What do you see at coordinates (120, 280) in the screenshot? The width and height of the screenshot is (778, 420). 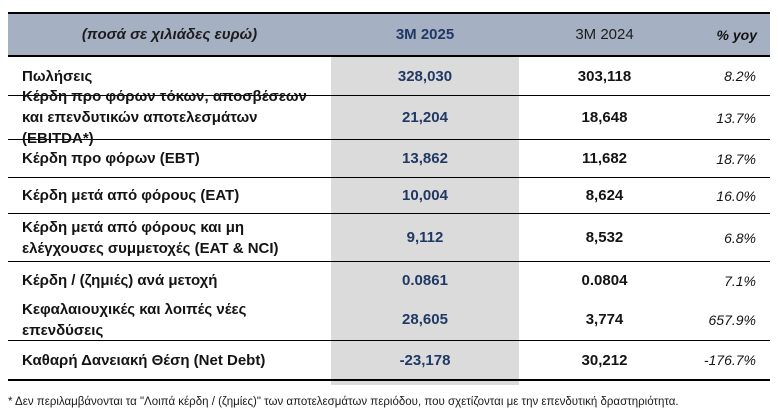 I see `row-label: Κέρδη / (ζημιές) ανά μετοχή` at bounding box center [120, 280].